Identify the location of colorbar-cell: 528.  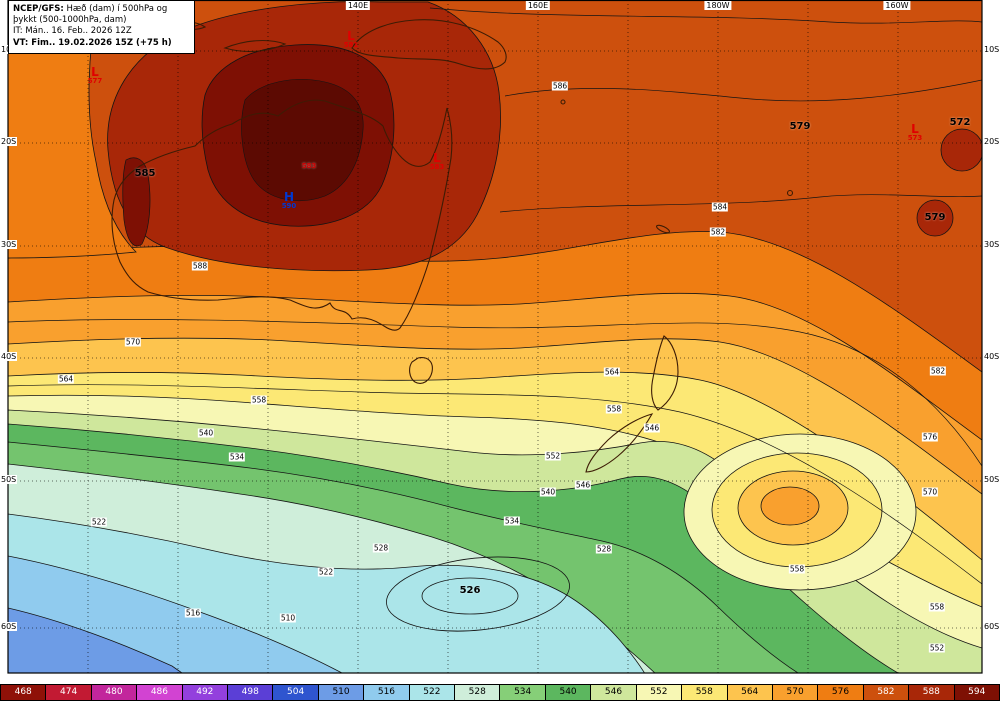
(478, 692).